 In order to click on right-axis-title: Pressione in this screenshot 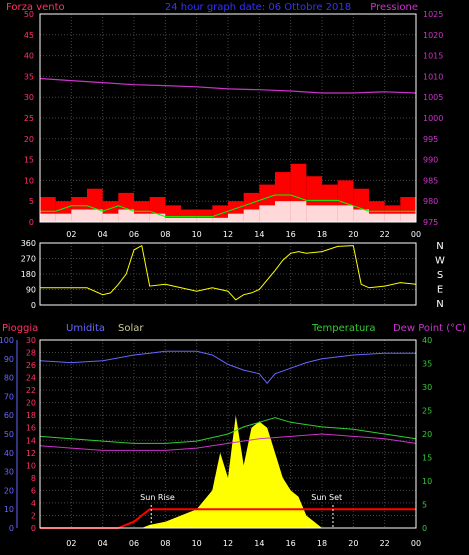, I will do `click(394, 7)`.